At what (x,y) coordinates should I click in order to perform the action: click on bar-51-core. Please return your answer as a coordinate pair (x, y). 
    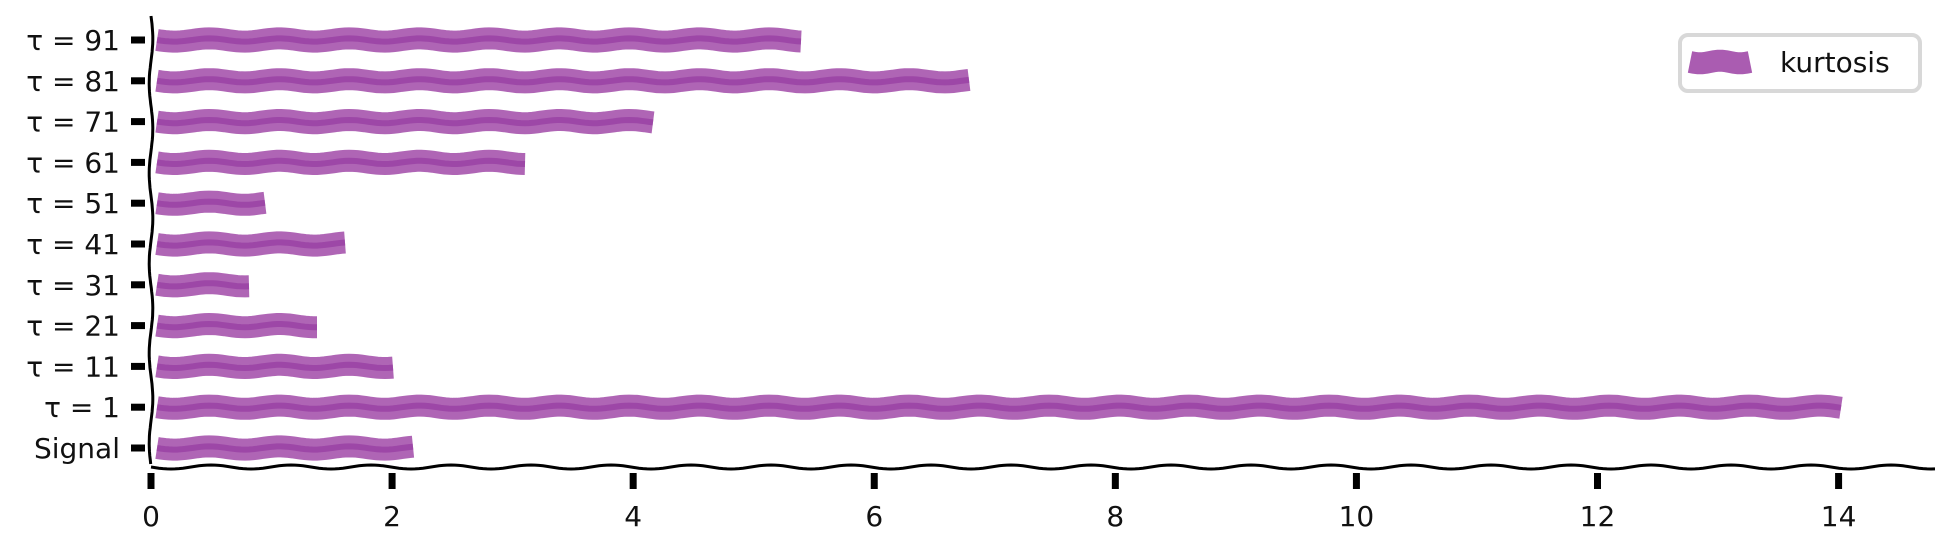
    Looking at the image, I should click on (211, 203).